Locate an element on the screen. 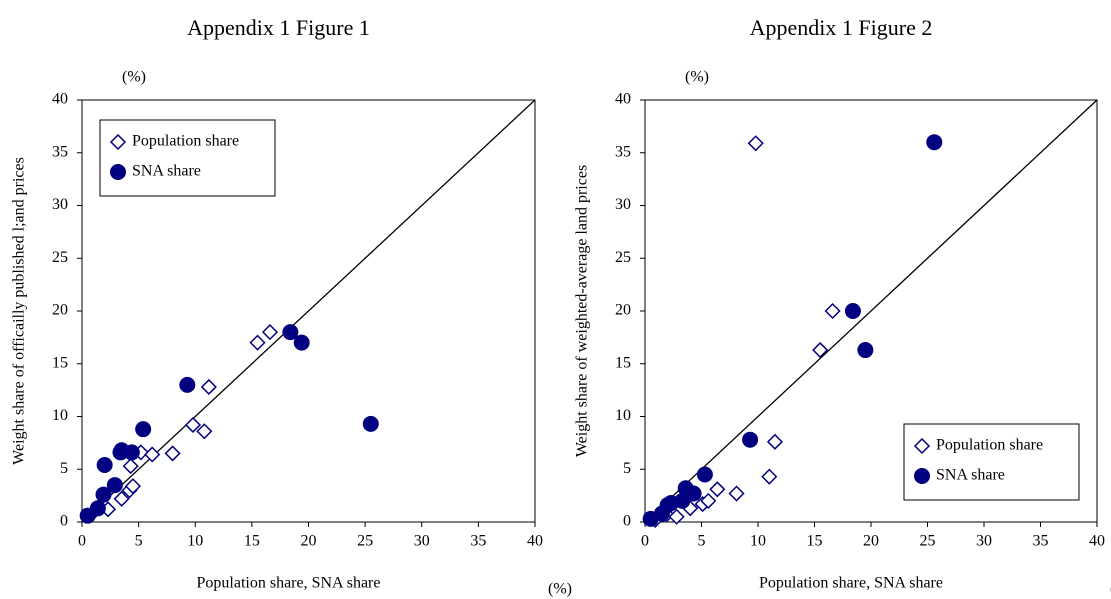  chart-title: Appendix 1 Figure 2 is located at coordinates (841, 27).